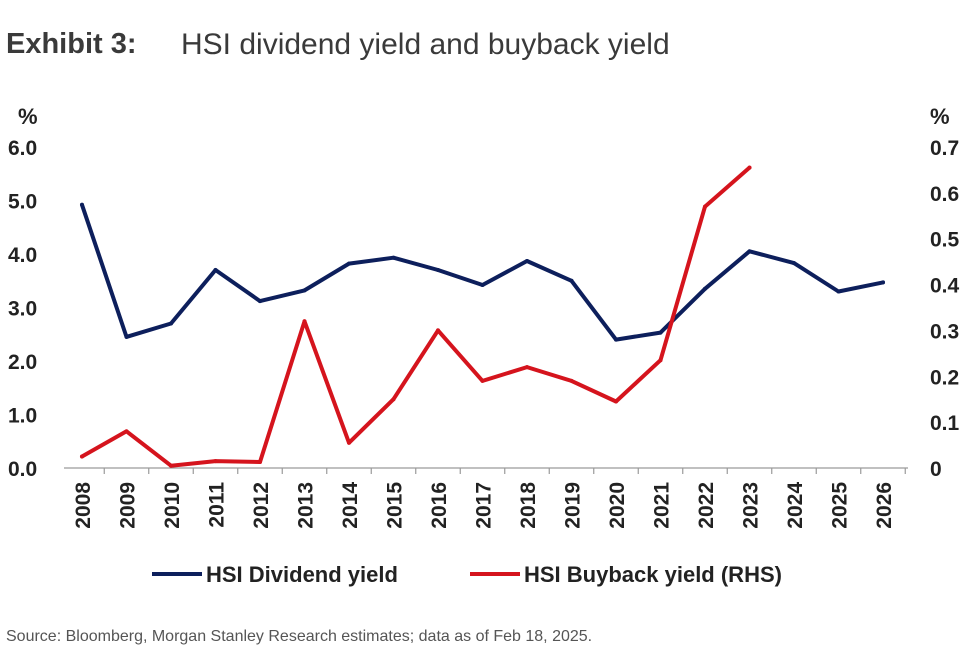 The width and height of the screenshot is (976, 666). What do you see at coordinates (528, 505) in the screenshot?
I see `x-tick-label: 2018` at bounding box center [528, 505].